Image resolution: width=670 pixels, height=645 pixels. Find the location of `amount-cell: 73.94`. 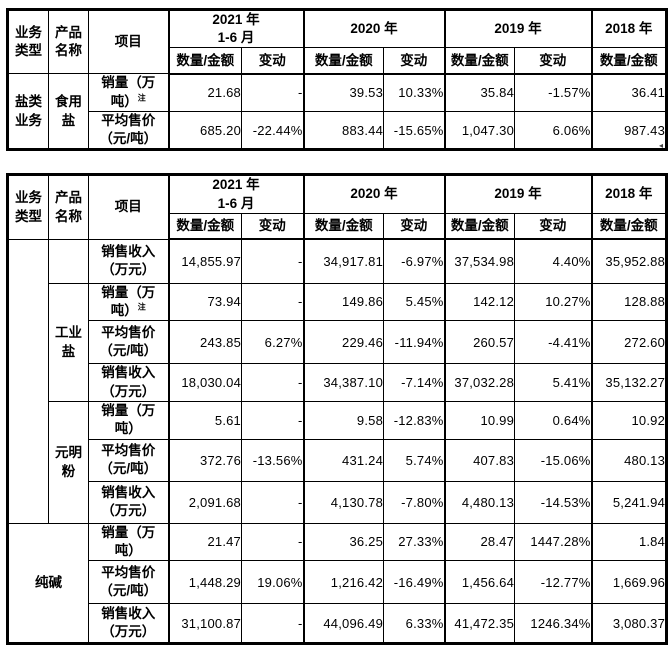

amount-cell: 73.94 is located at coordinates (204, 302).